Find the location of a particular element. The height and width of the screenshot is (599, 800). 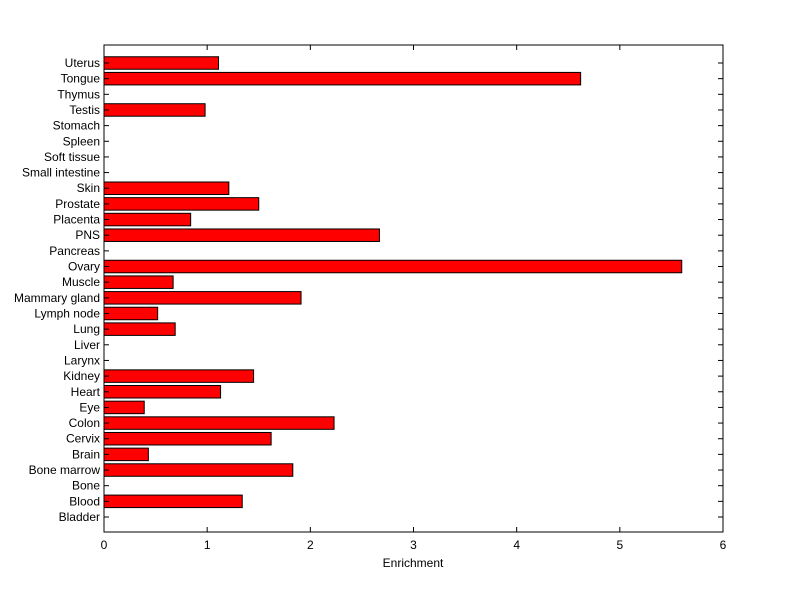

bar-lung is located at coordinates (139, 329).